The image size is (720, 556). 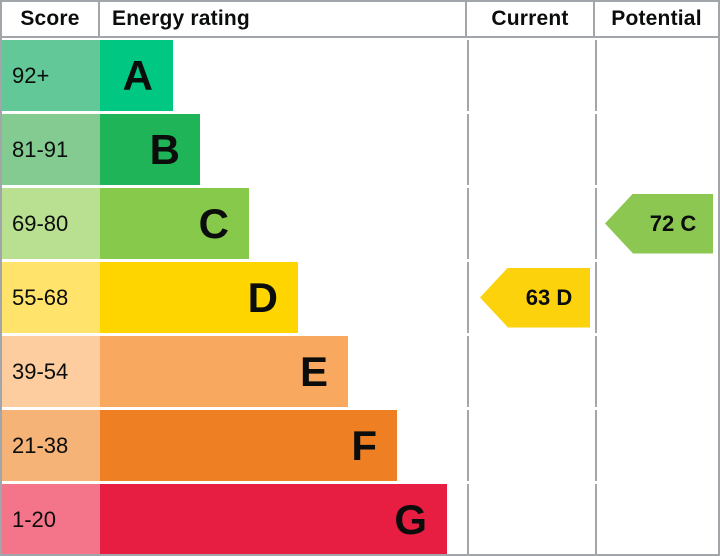 I want to click on rating-band-row: 69-80 C 72 C, so click(x=360, y=225).